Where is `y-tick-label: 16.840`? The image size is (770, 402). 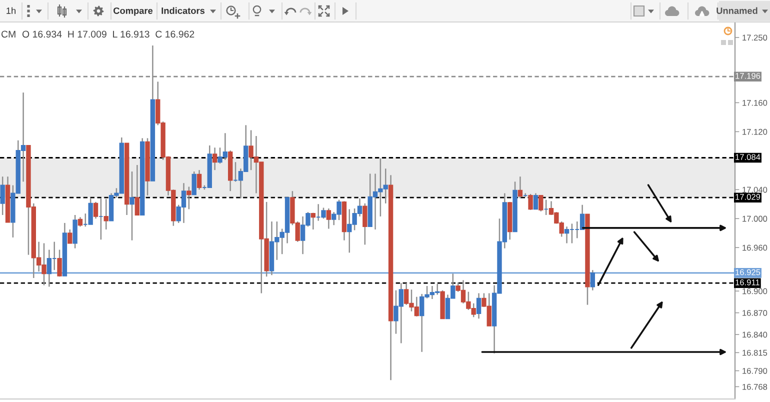
y-tick-label: 16.840 is located at coordinates (755, 335).